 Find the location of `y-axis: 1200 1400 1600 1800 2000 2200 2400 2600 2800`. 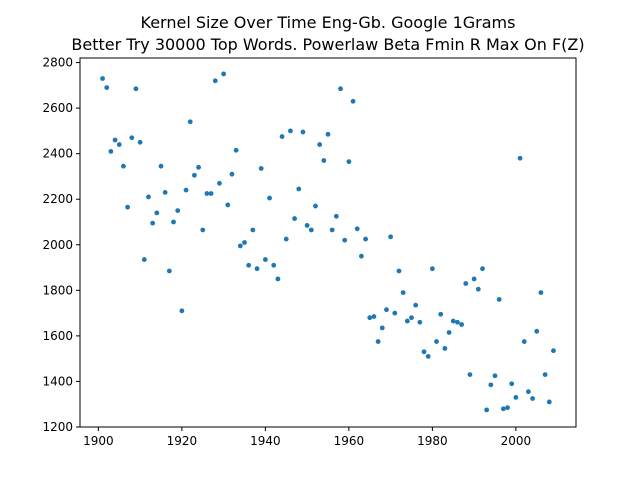

y-axis: 1200 1400 1600 1800 2000 2200 2400 2600 2800 is located at coordinates (61, 245).